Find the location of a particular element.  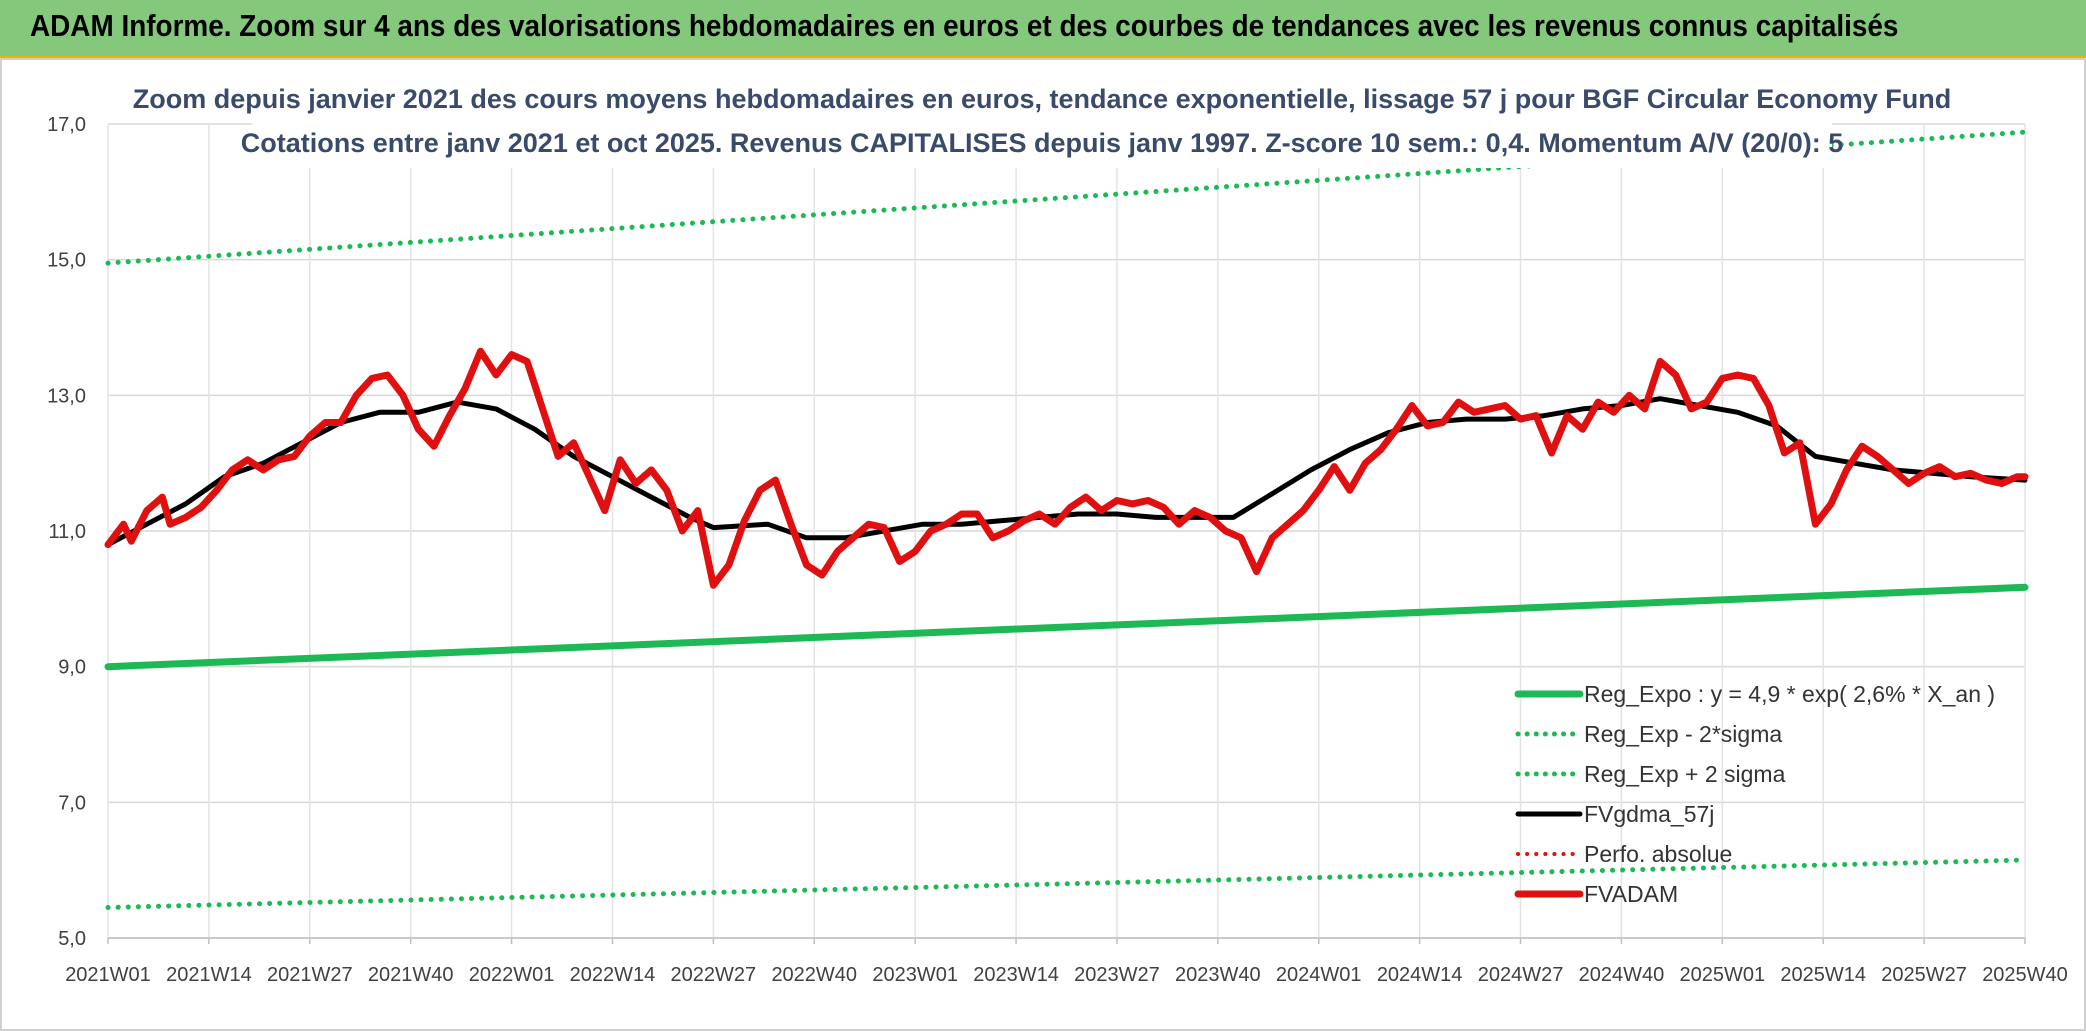

y-tick-label: 11,0 is located at coordinates (67, 532).